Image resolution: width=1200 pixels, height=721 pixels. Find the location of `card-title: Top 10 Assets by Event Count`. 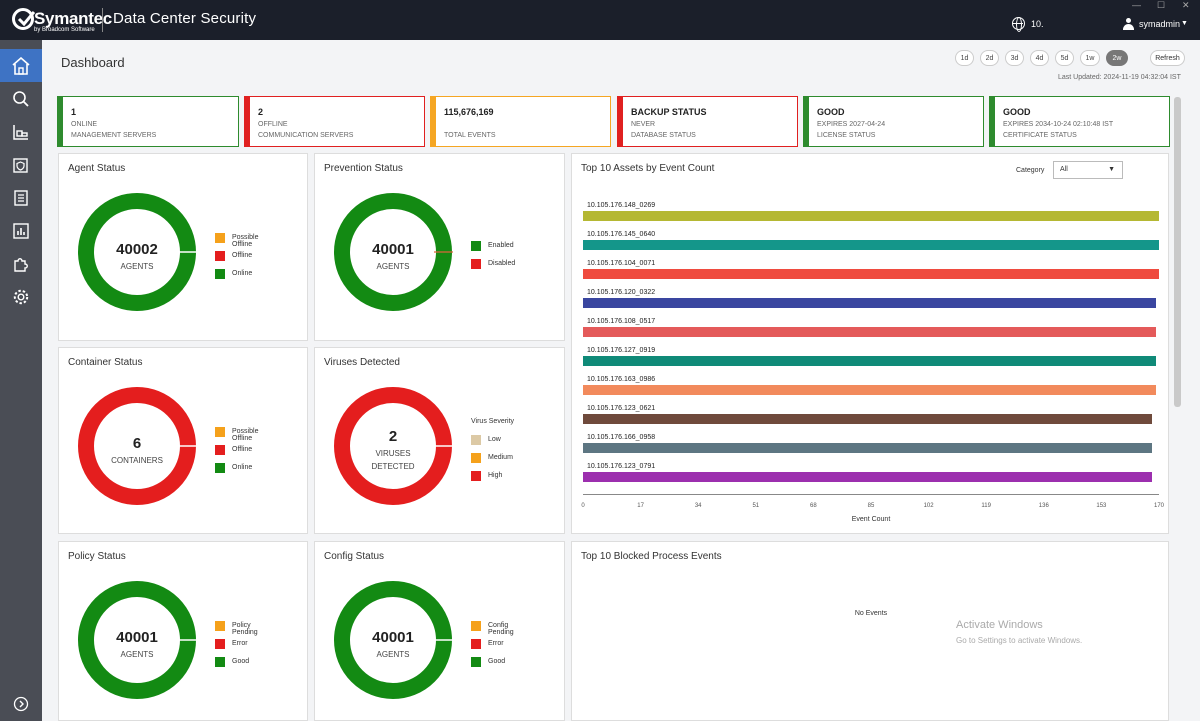

card-title: Top 10 Assets by Event Count is located at coordinates (648, 168).